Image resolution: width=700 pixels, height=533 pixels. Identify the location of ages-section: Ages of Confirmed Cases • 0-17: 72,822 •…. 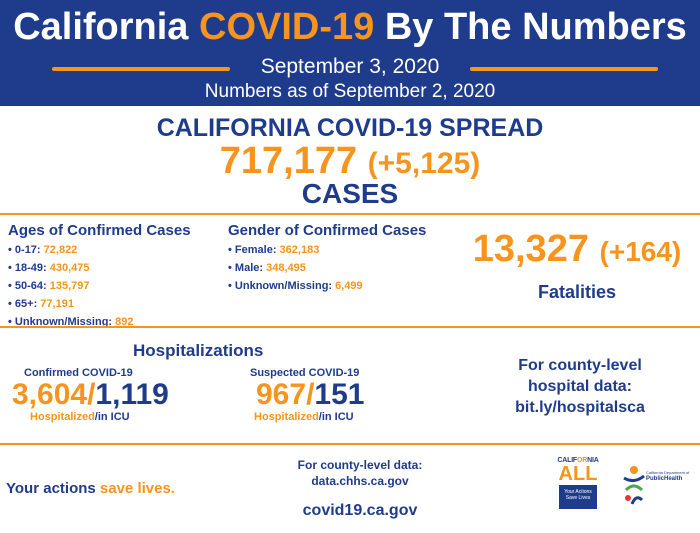
(99, 278).